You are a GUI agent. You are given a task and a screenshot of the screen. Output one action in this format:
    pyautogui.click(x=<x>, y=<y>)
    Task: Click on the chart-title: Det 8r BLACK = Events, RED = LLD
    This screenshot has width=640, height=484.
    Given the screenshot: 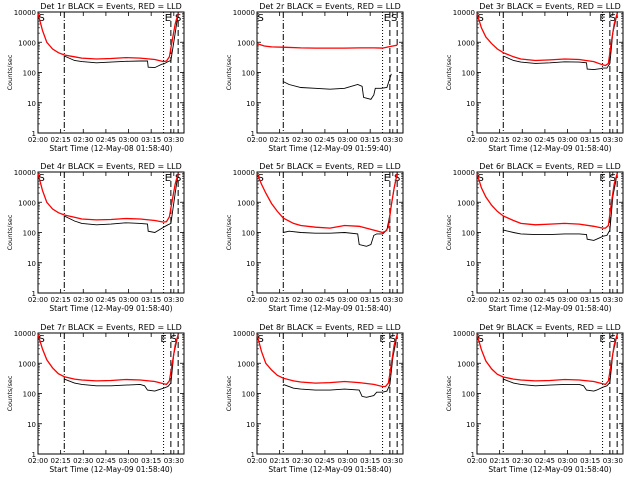 What is the action you would take?
    pyautogui.click(x=330, y=327)
    